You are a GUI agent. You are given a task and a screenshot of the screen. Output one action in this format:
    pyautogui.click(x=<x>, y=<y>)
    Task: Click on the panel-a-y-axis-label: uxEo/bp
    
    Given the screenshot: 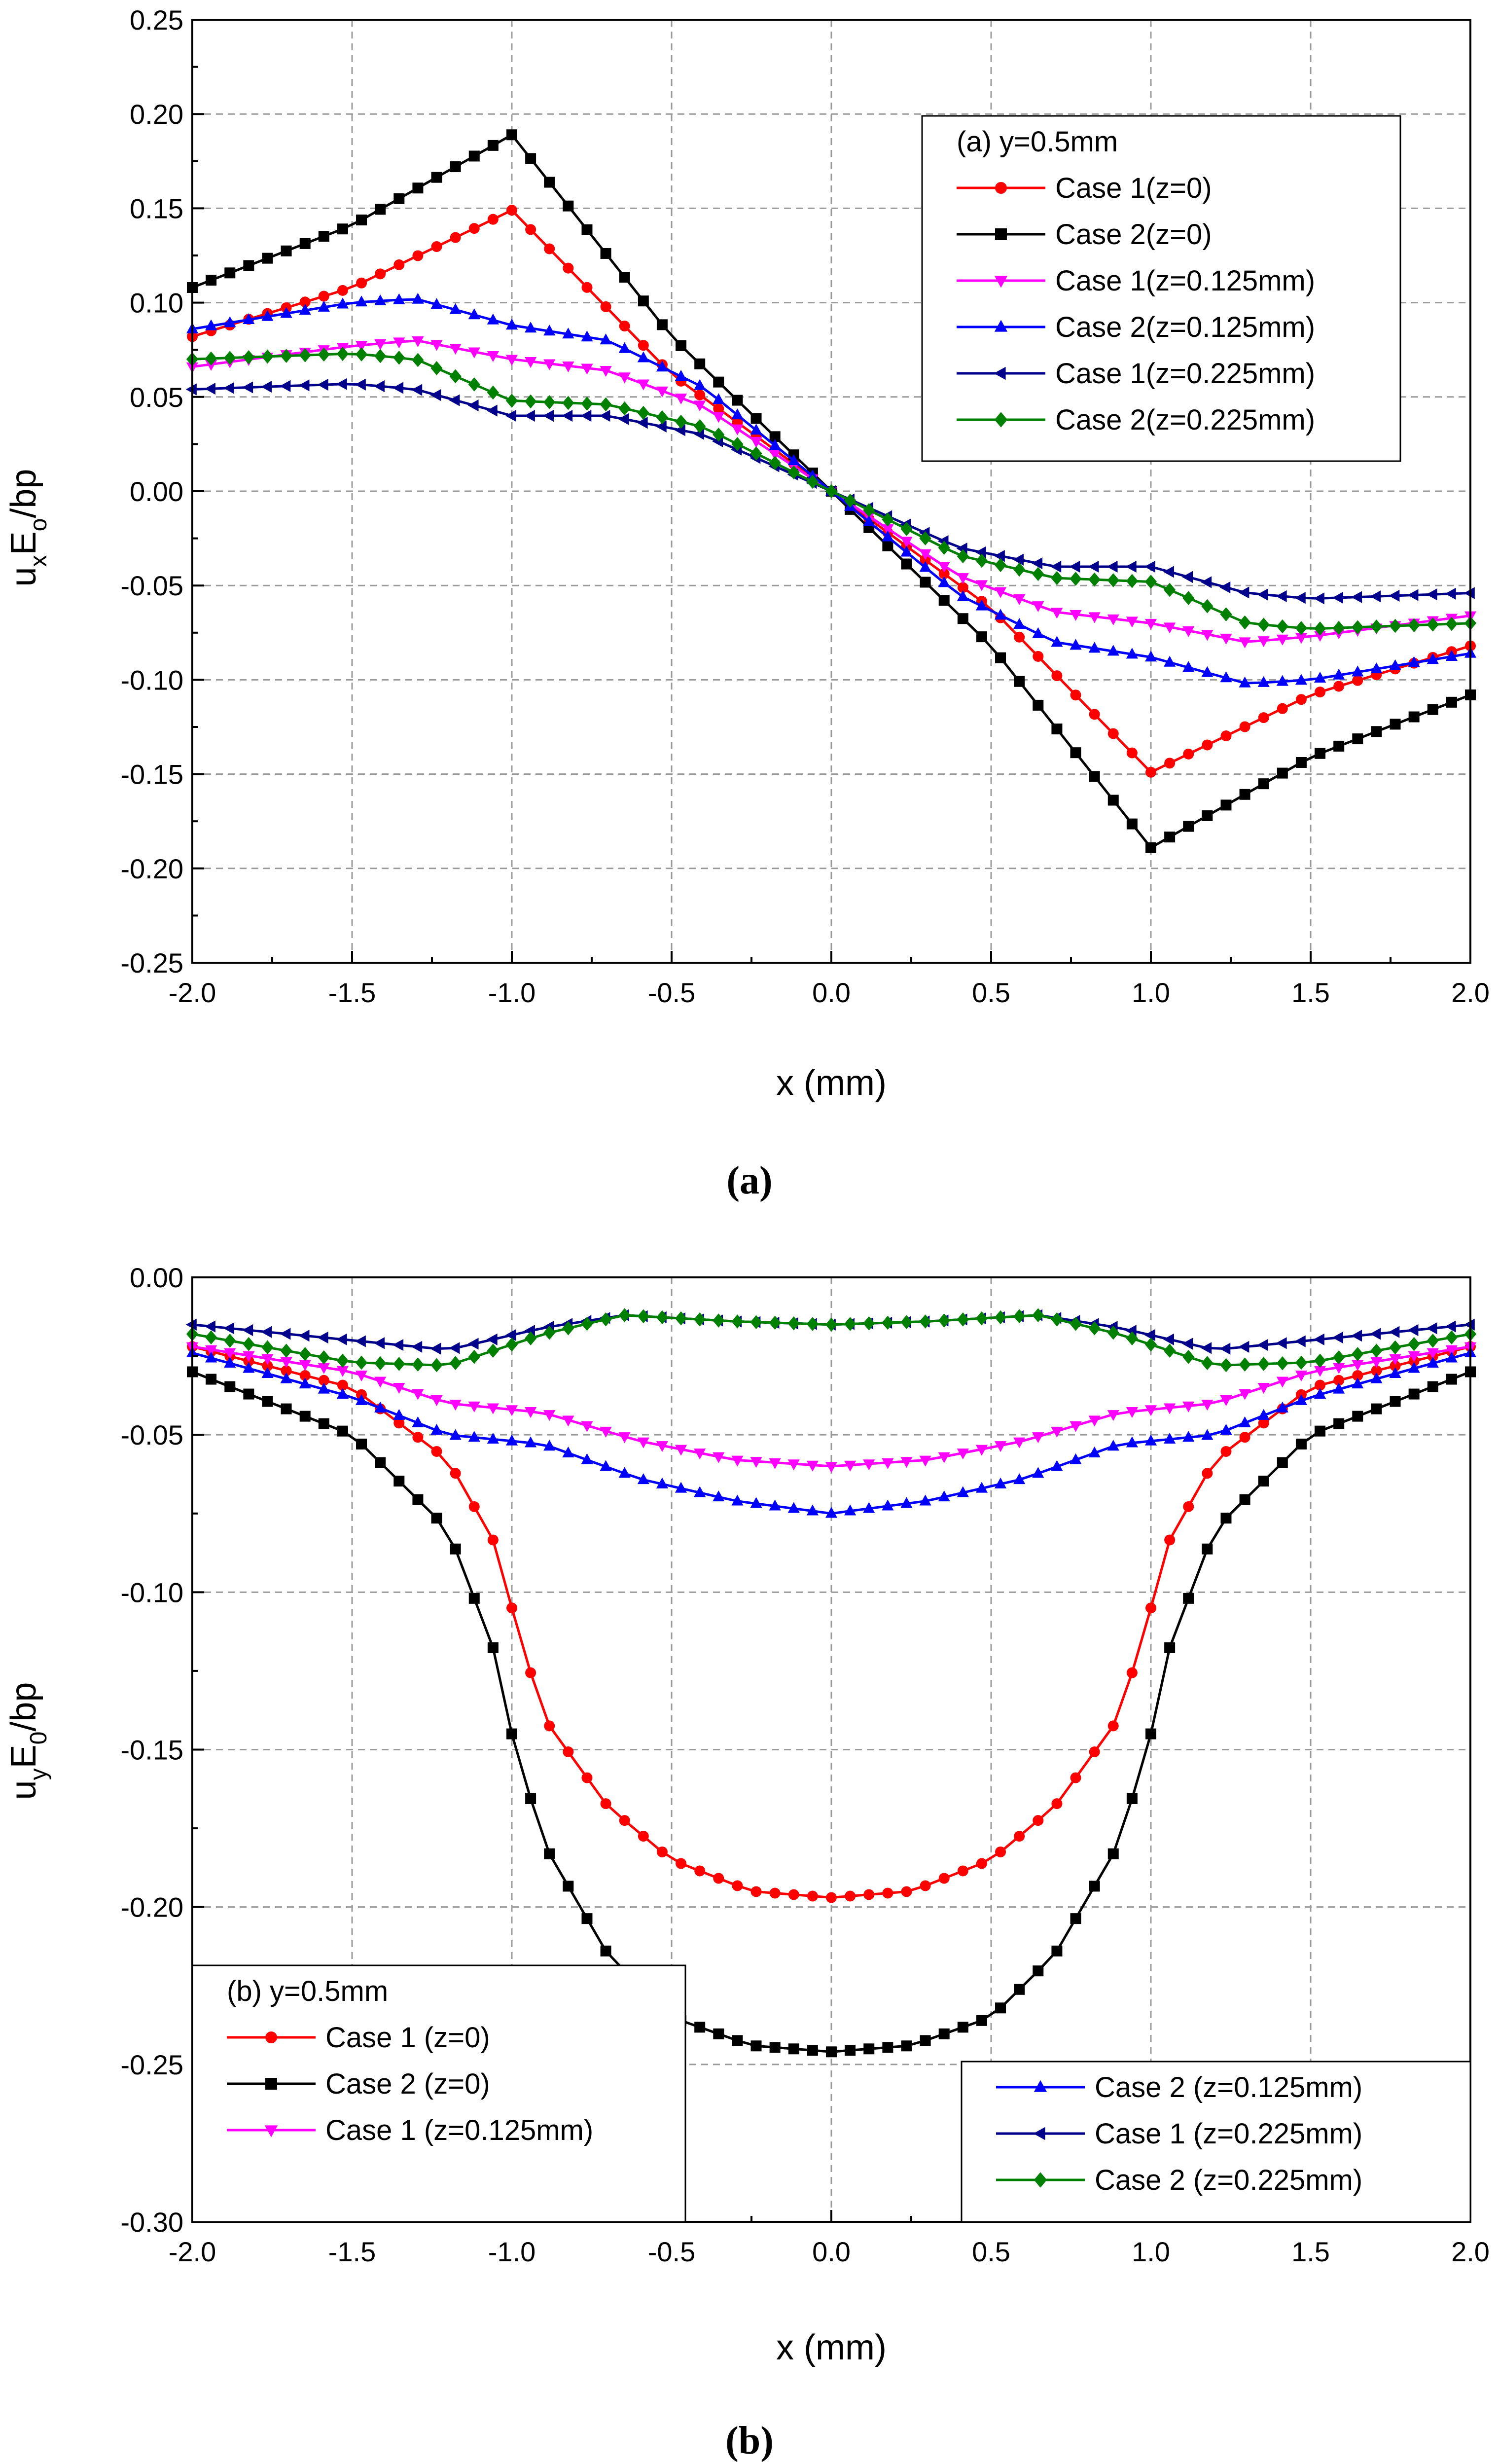 What is the action you would take?
    pyautogui.click(x=28, y=528)
    